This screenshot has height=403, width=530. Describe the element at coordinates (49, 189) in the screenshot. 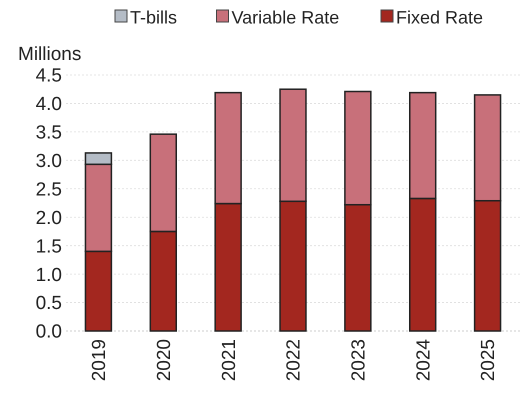

I see `y-tick-label: 2.5` at that location.